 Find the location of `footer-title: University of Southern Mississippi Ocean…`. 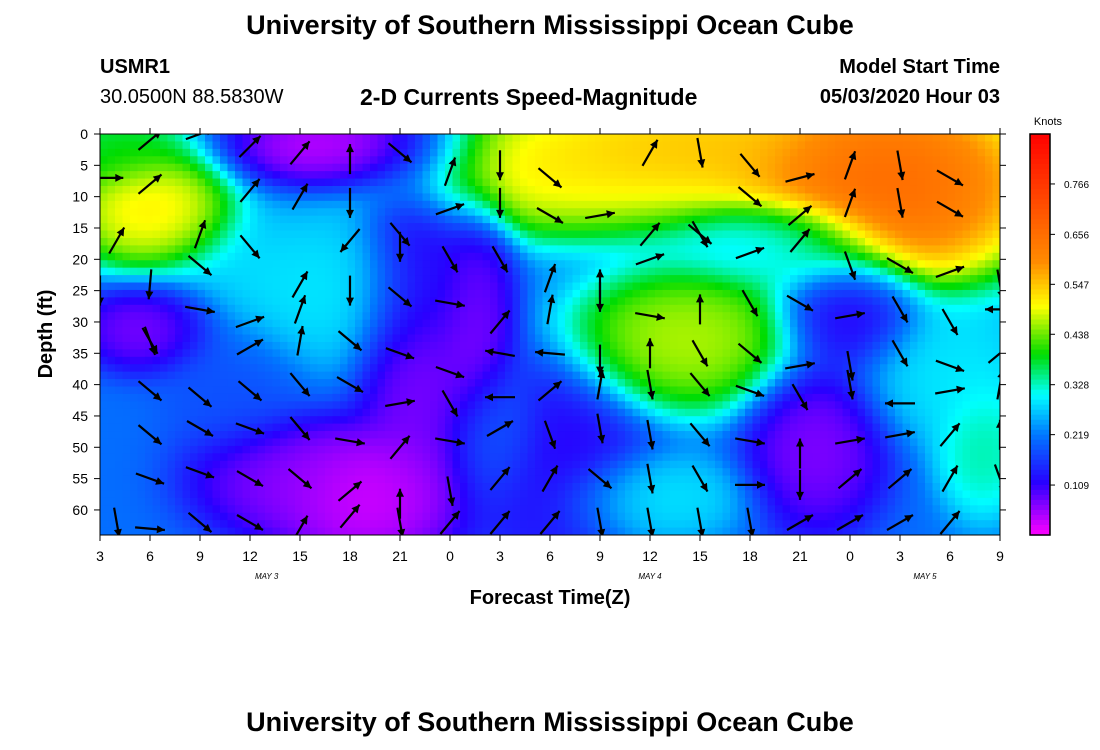

footer-title: University of Southern Mississippi Ocean… is located at coordinates (550, 722).